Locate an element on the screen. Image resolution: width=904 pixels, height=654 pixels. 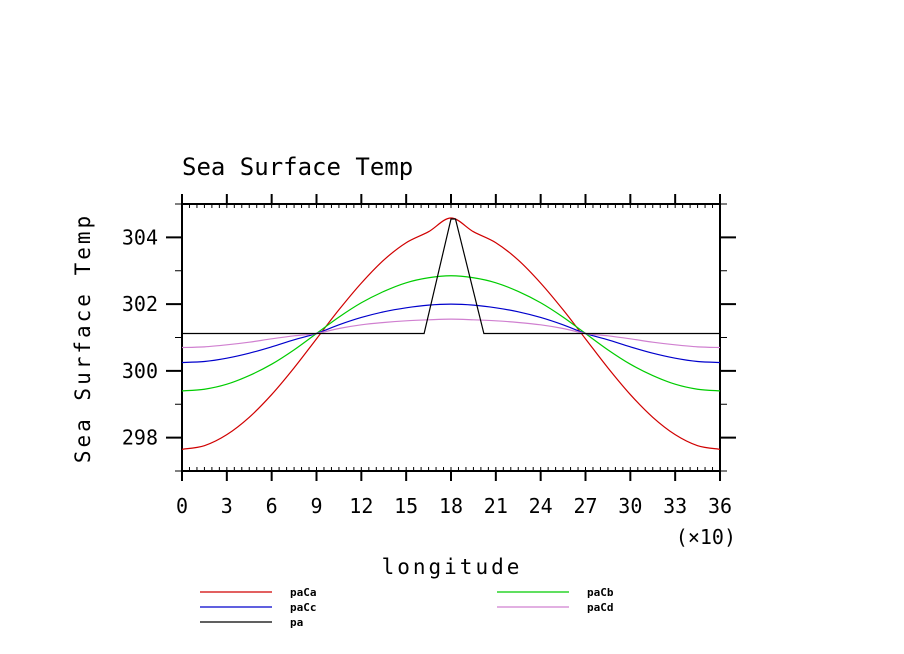
legend-label-pa: pa is located at coordinates (296, 622).